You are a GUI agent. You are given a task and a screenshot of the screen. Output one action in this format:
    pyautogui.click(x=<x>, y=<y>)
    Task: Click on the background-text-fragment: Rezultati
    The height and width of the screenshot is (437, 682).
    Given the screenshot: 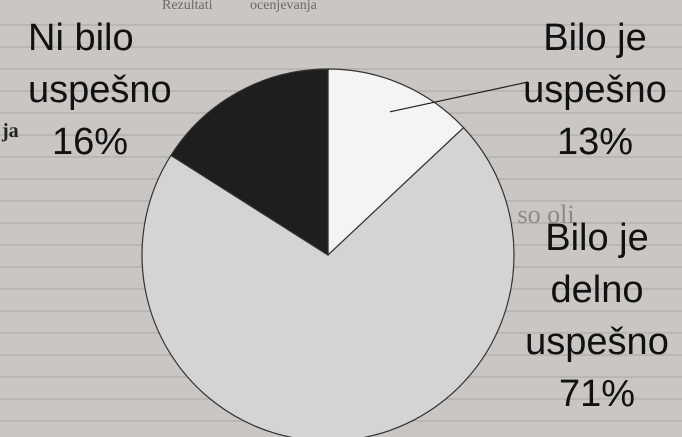 What is the action you would take?
    pyautogui.click(x=187, y=6)
    